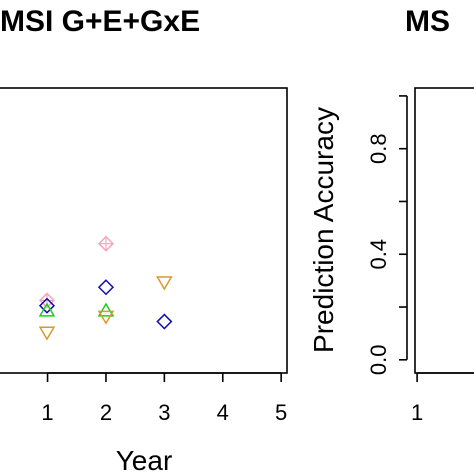 Image resolution: width=474 pixels, height=474 pixels. I want to click on left-x-tick-label: 2, so click(106, 412).